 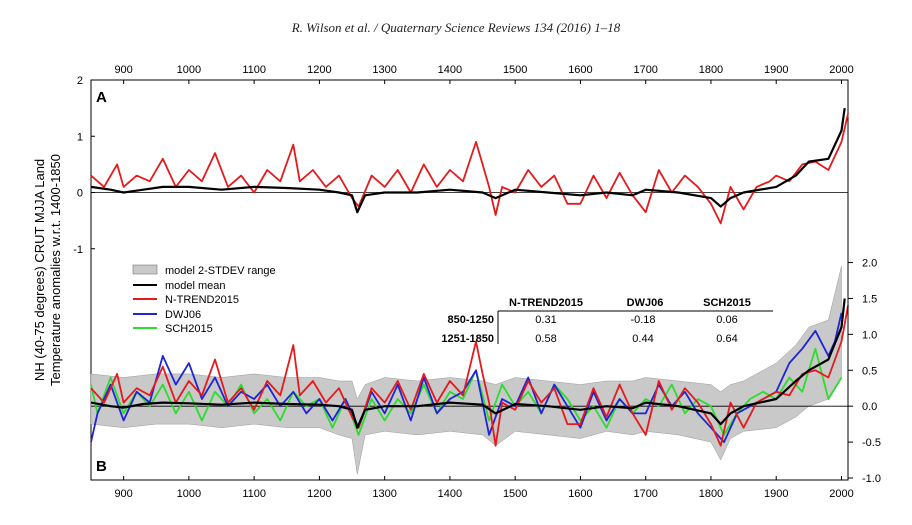 What do you see at coordinates (580, 494) in the screenshot?
I see `x-tick-label-bottom: 1600` at bounding box center [580, 494].